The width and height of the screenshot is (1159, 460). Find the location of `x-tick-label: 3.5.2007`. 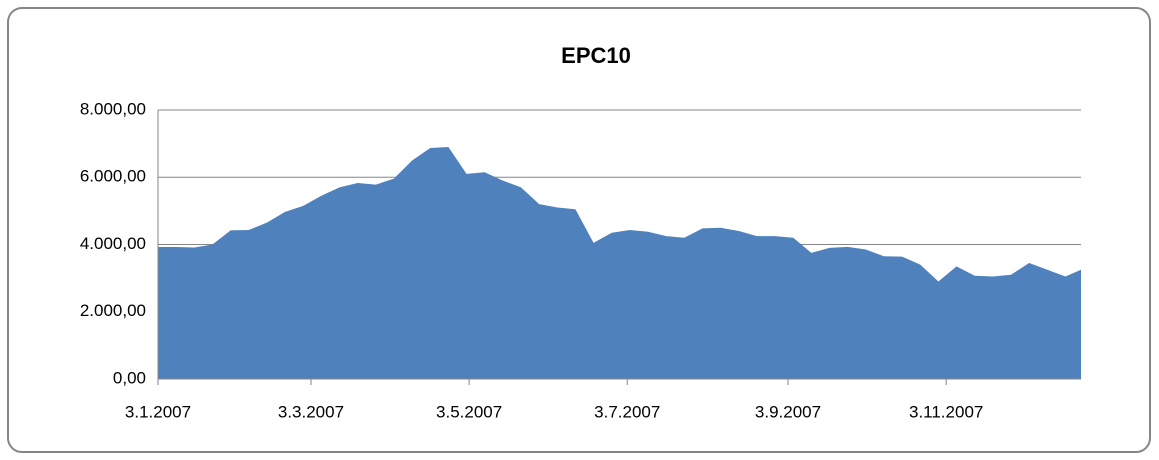

x-tick-label: 3.5.2007 is located at coordinates (469, 411).